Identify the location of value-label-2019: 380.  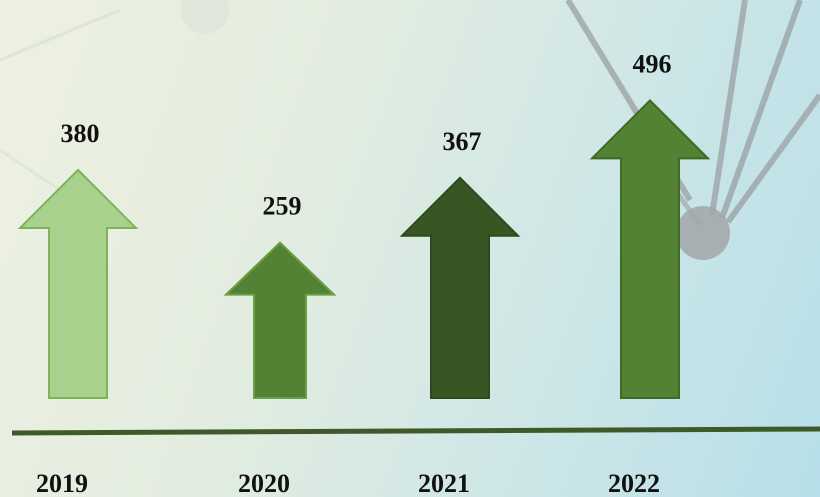
(80, 133).